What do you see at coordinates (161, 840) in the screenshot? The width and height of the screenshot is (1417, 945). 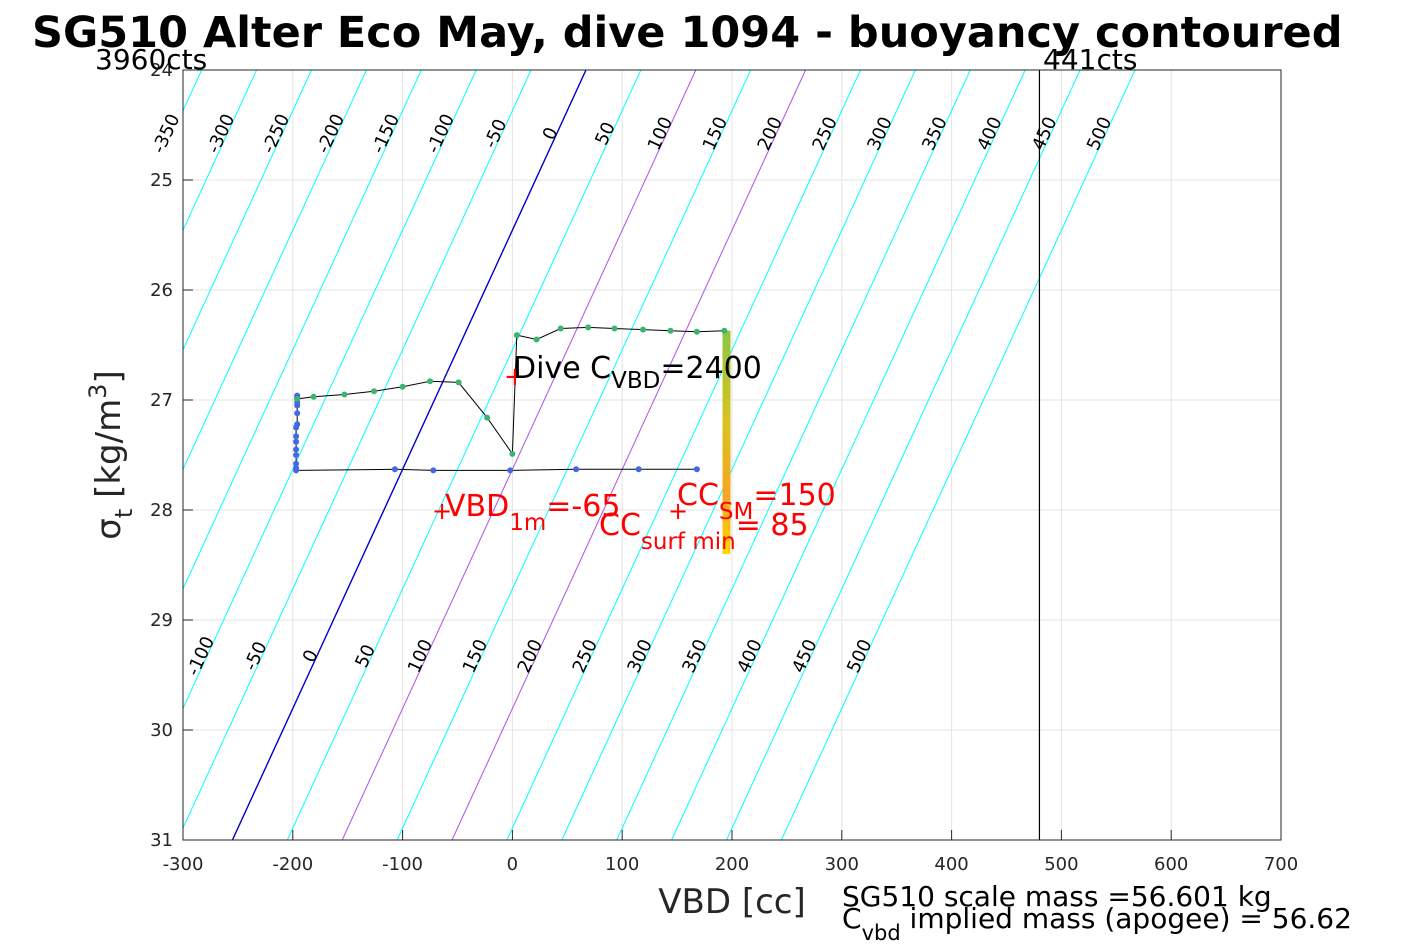 I see `y-tick-label: 31` at bounding box center [161, 840].